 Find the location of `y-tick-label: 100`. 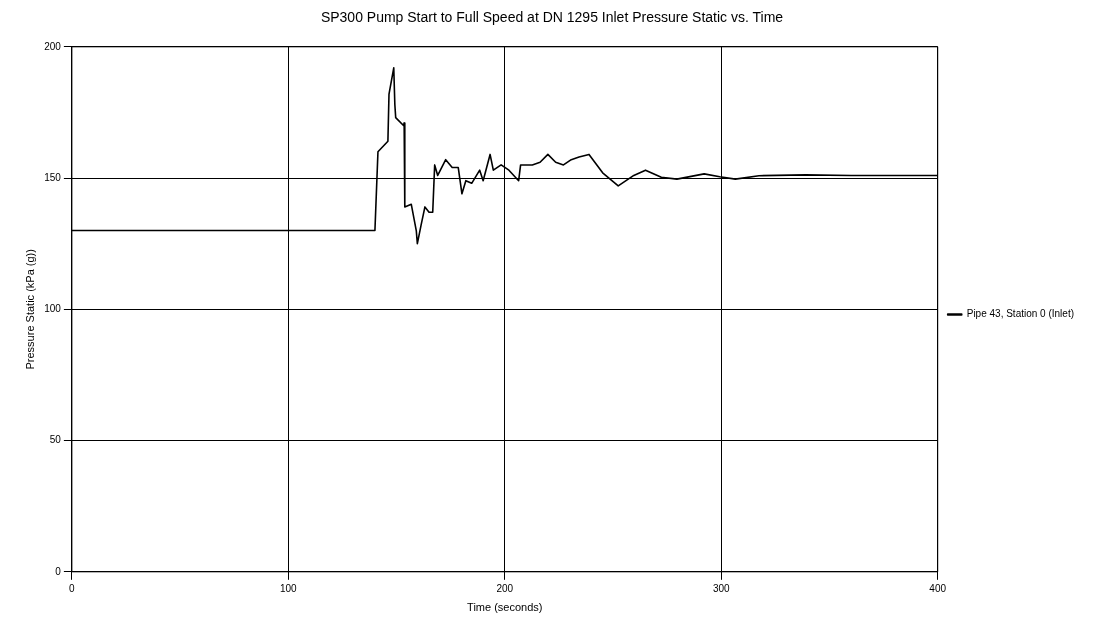

y-tick-label: 100 is located at coordinates (53, 309).